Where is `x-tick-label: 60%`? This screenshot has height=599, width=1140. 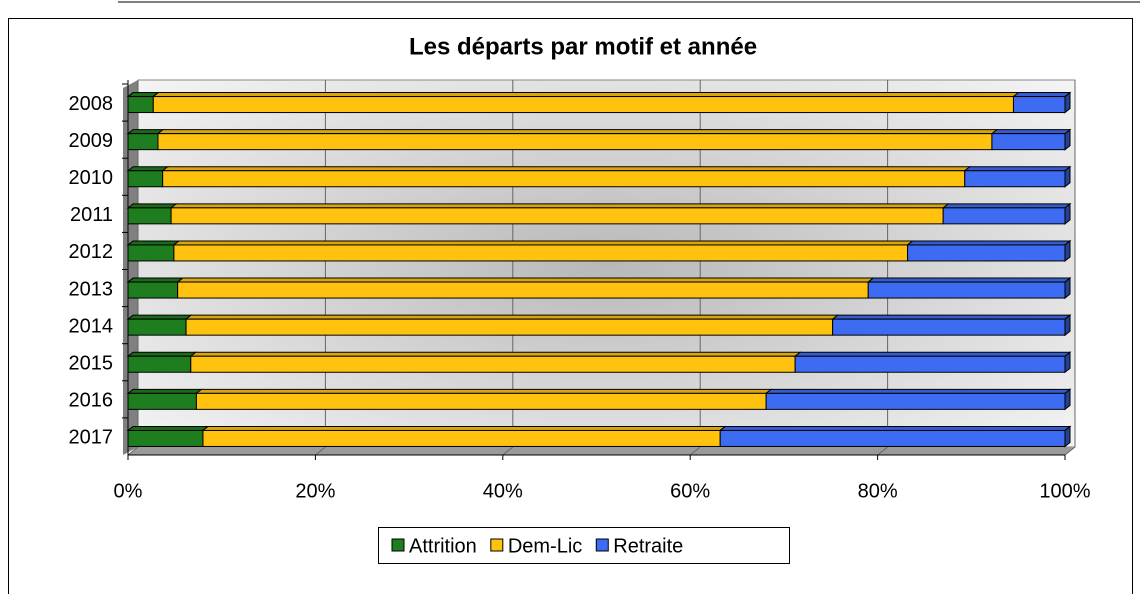
x-tick-label: 60% is located at coordinates (690, 491).